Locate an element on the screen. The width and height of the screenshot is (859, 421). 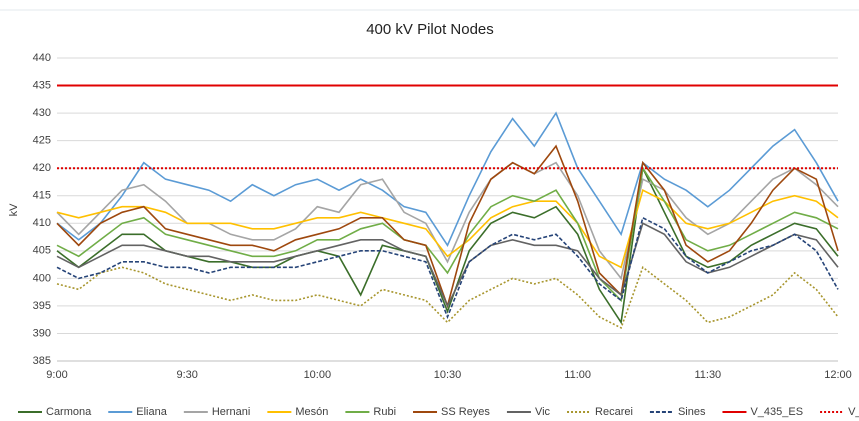
x-tick-label: 10:00 is located at coordinates (318, 375).